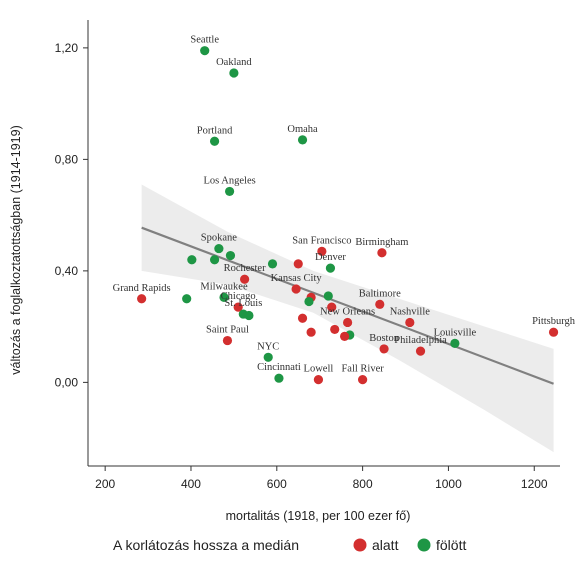 The width and height of the screenshot is (580, 585). What do you see at coordinates (105, 484) in the screenshot?
I see `x-tick-label: 200` at bounding box center [105, 484].